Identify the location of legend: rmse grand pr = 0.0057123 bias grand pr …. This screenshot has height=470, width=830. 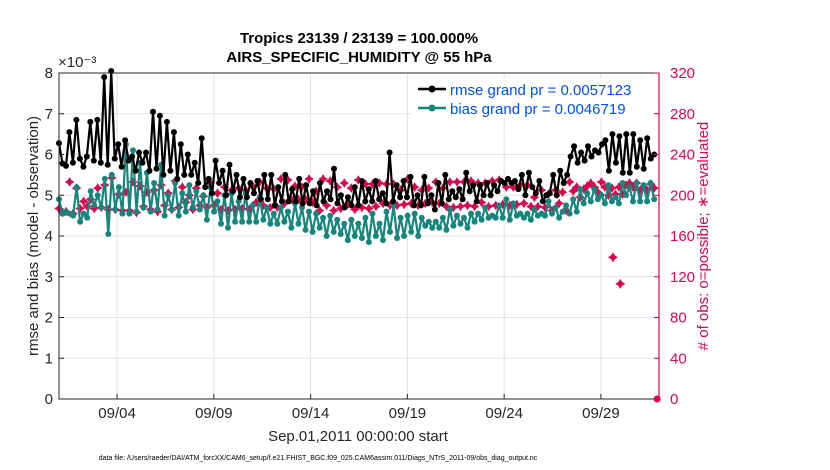
(532, 98).